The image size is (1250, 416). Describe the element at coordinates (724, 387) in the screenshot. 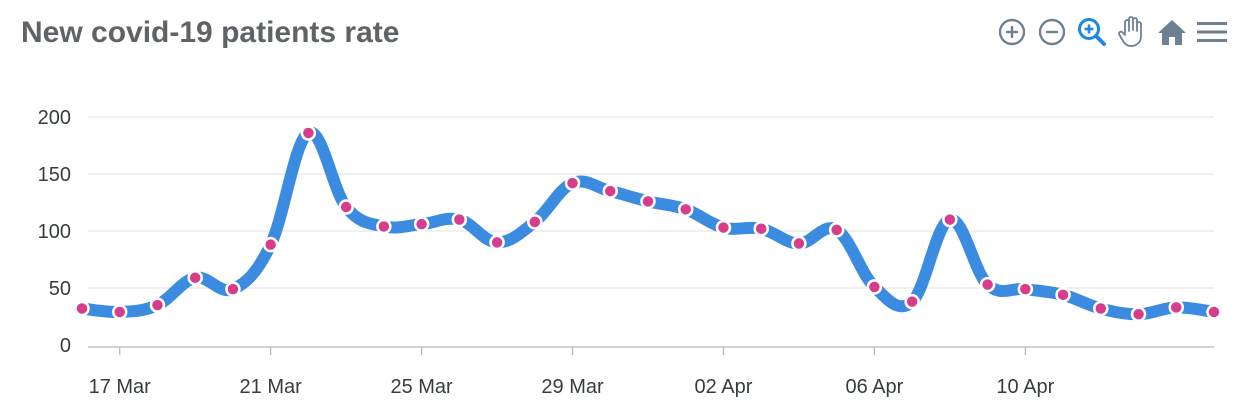

I see `x-tick-label: 02 Apr` at that location.